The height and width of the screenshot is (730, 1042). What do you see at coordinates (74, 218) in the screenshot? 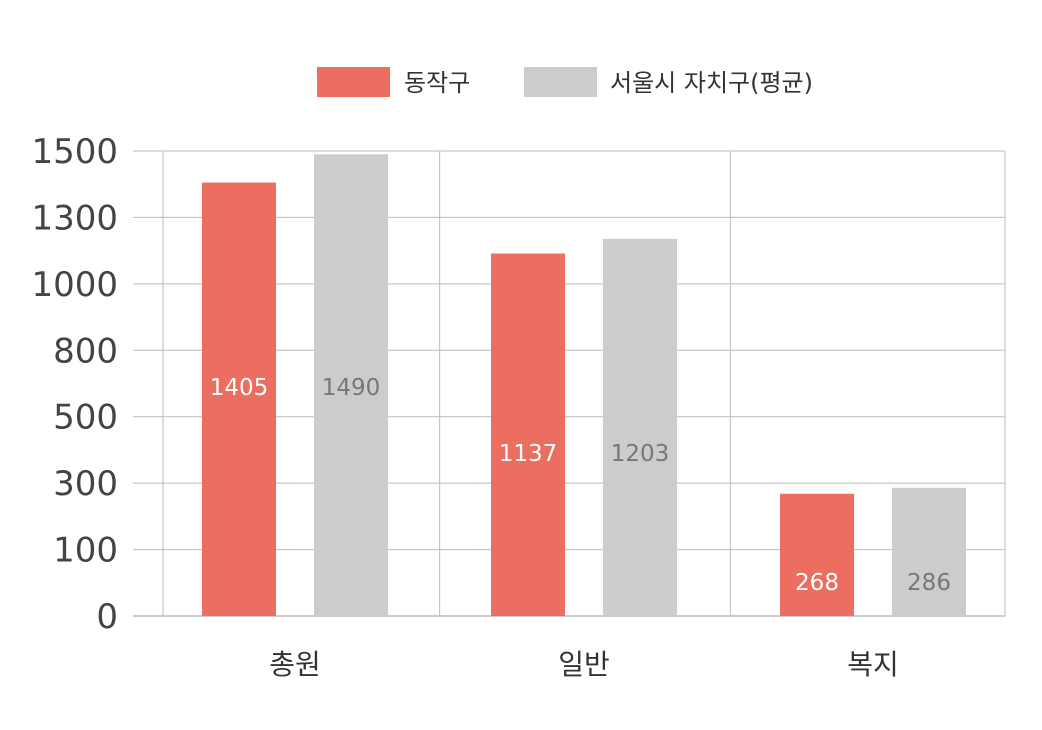
I see `y-tick-label: 1300` at bounding box center [74, 218].